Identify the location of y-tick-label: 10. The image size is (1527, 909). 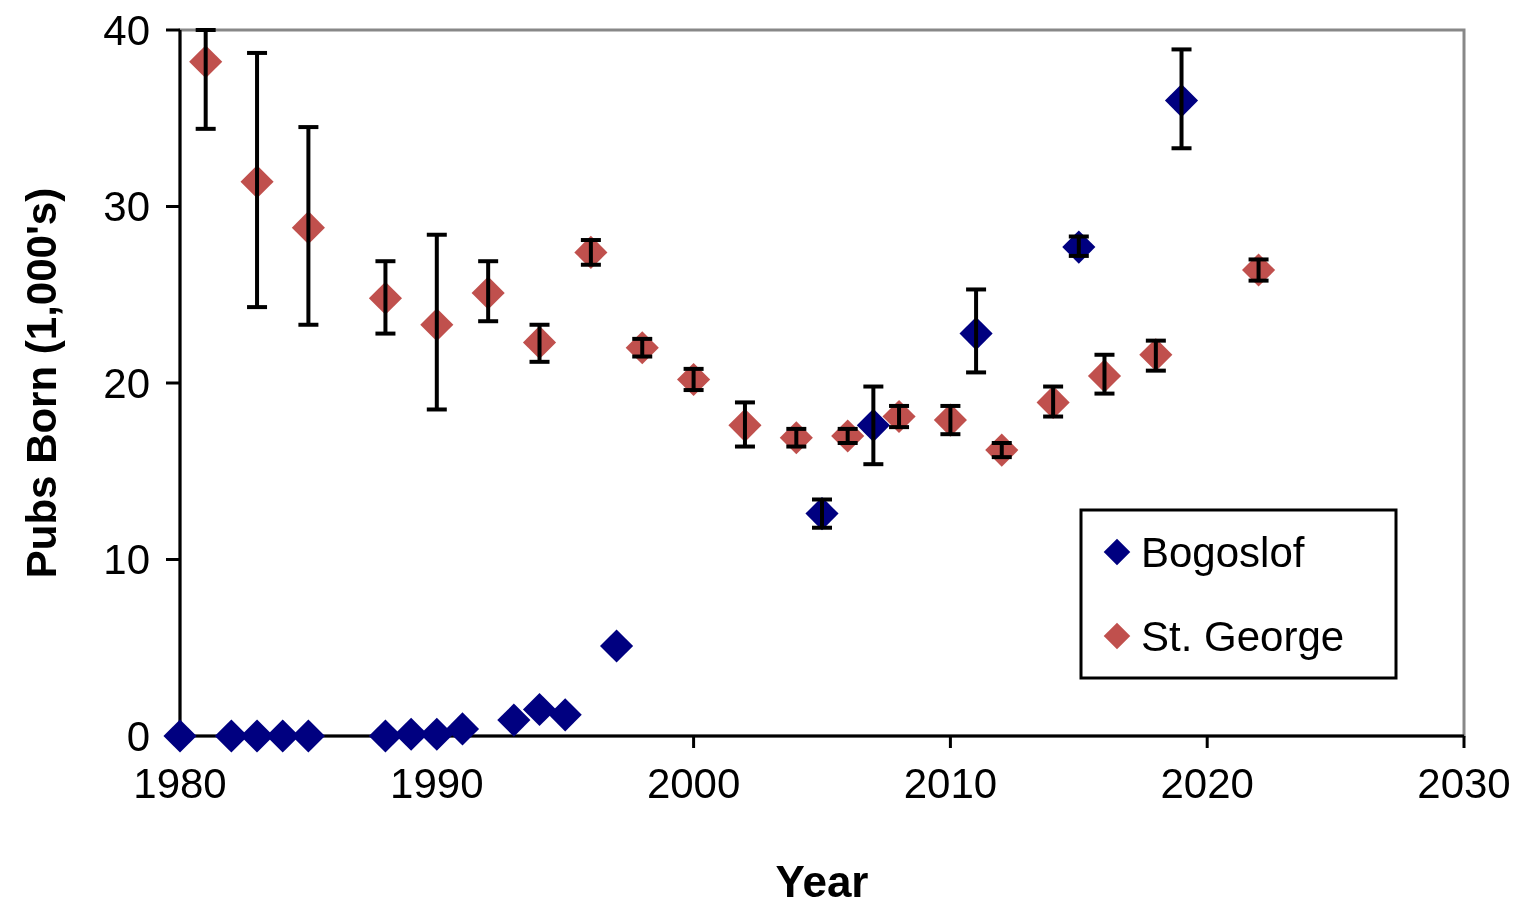
(126, 559).